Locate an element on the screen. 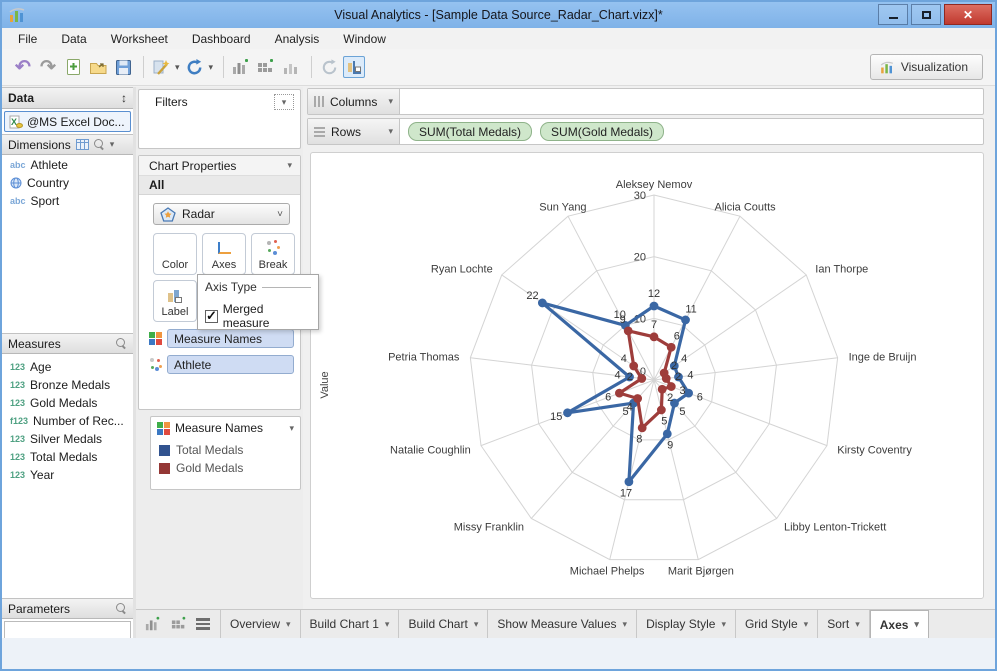  axes-property-button: Axes is located at coordinates (224, 254).